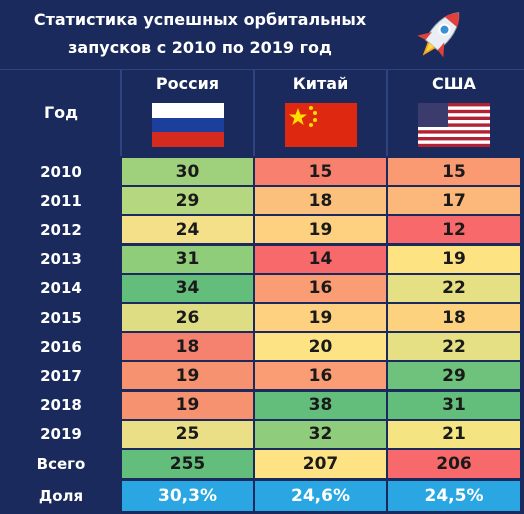 The height and width of the screenshot is (514, 524). Describe the element at coordinates (61, 288) in the screenshot. I see `year-cell: 2014` at that location.